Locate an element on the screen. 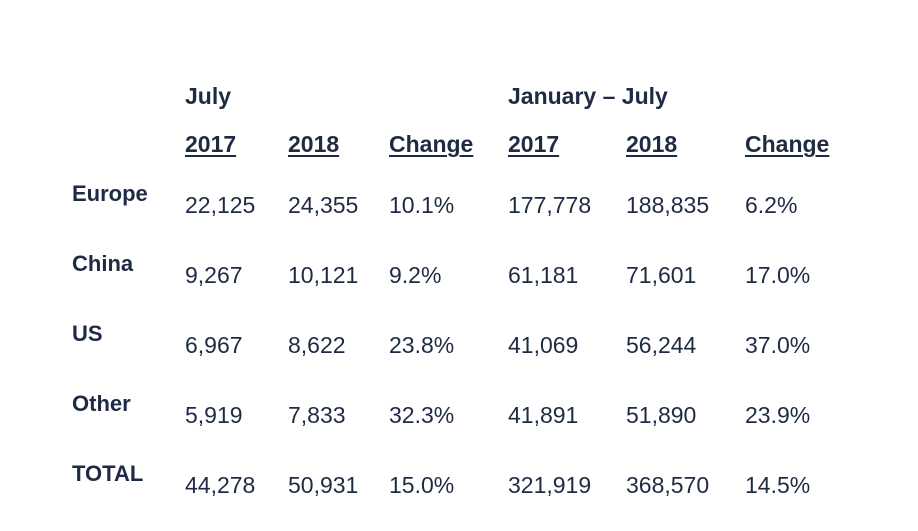 The height and width of the screenshot is (531, 918). table-cell: 7,833 is located at coordinates (317, 415).